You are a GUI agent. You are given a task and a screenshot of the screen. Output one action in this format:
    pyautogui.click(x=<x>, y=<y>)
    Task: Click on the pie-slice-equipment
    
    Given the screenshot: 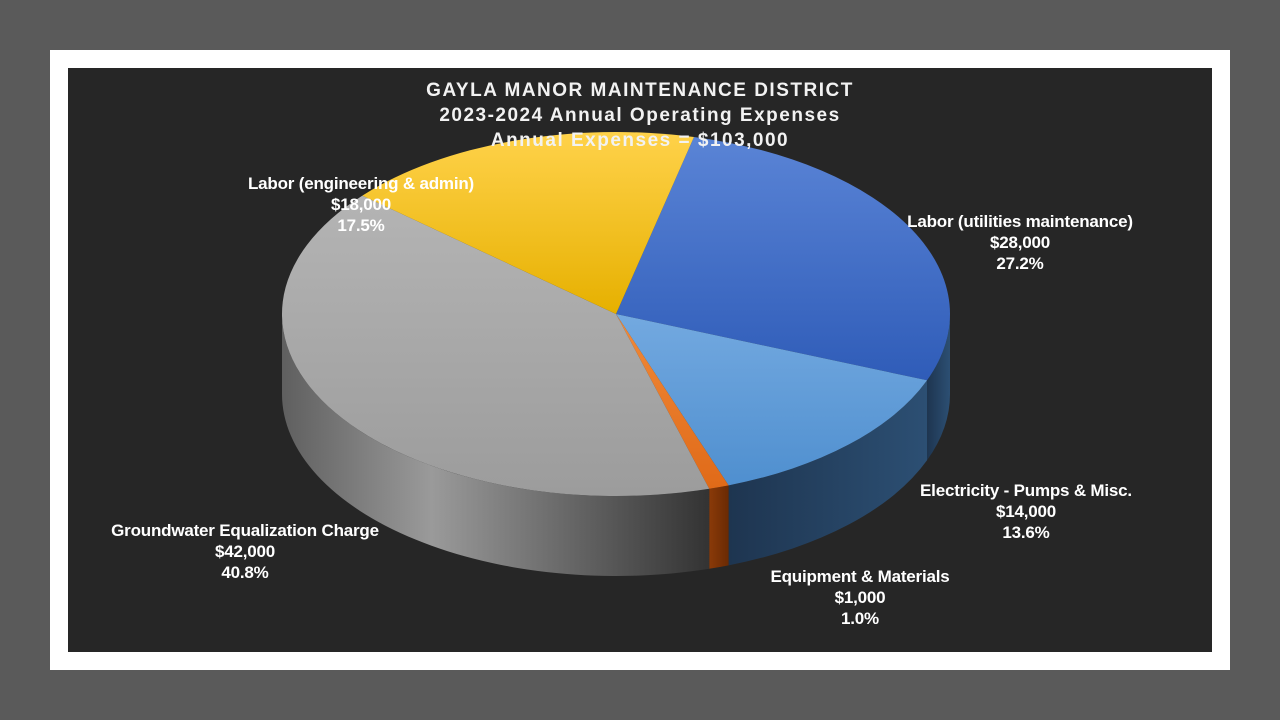 What is the action you would take?
    pyautogui.click(x=672, y=401)
    